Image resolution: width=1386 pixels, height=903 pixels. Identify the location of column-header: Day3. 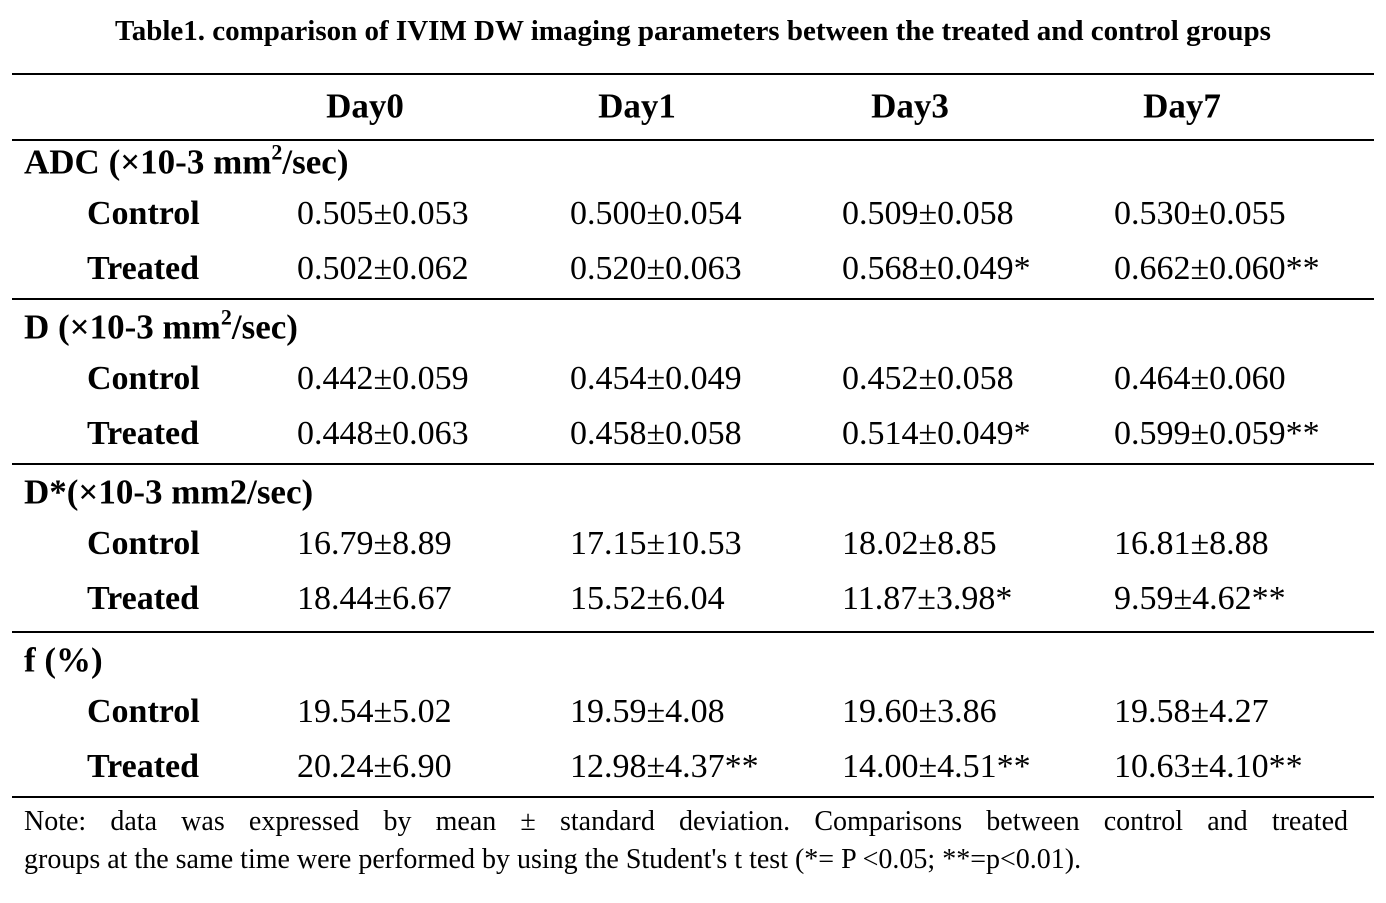
(910, 106).